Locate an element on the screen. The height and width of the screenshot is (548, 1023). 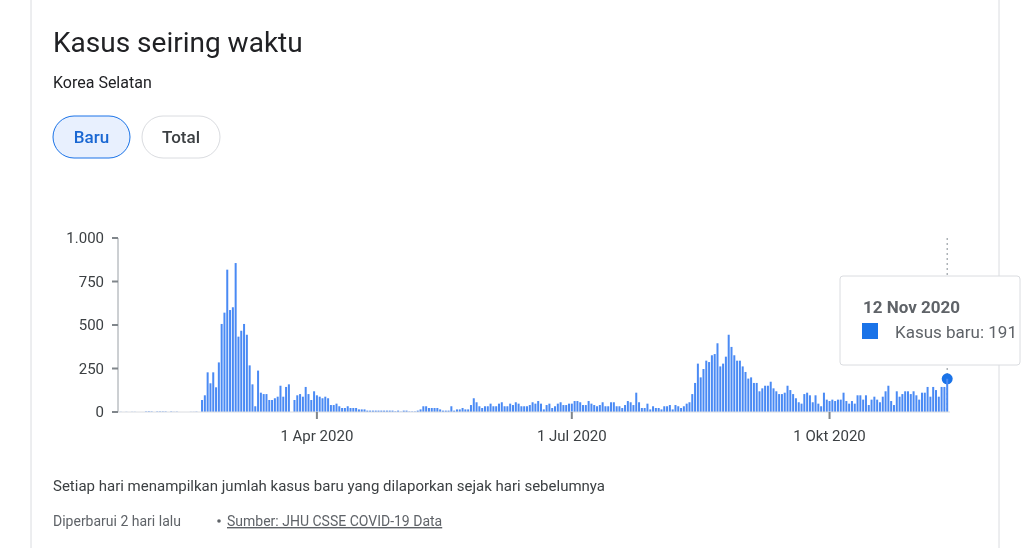
annotation: Kasus baru: 191 is located at coordinates (956, 332).